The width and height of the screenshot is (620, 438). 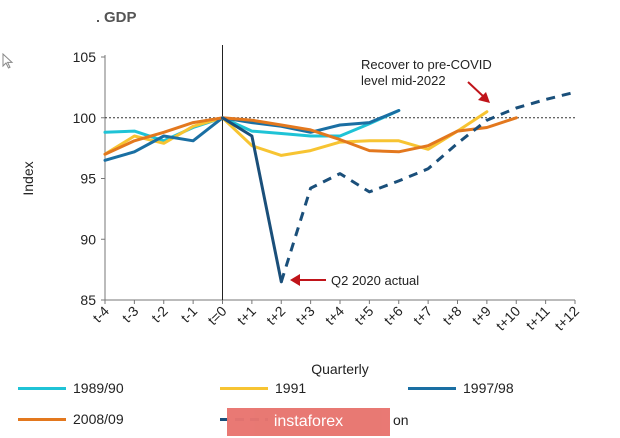 I want to click on y-axis-title: Index, so click(x=28, y=178).